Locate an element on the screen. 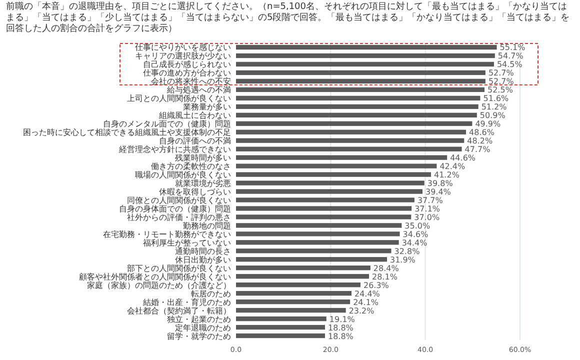 Image resolution: width=580 pixels, height=360 pixels. y-tick-label: 休暇を取得しづらい is located at coordinates (195, 192).